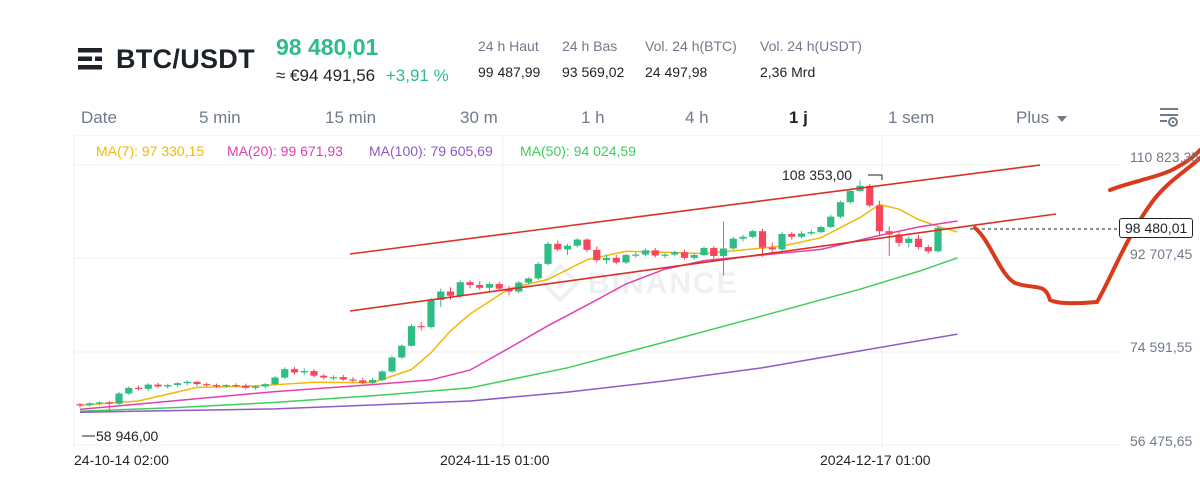 The width and height of the screenshot is (1200, 480). I want to click on binance-watermark: BINANCE, so click(639, 283).